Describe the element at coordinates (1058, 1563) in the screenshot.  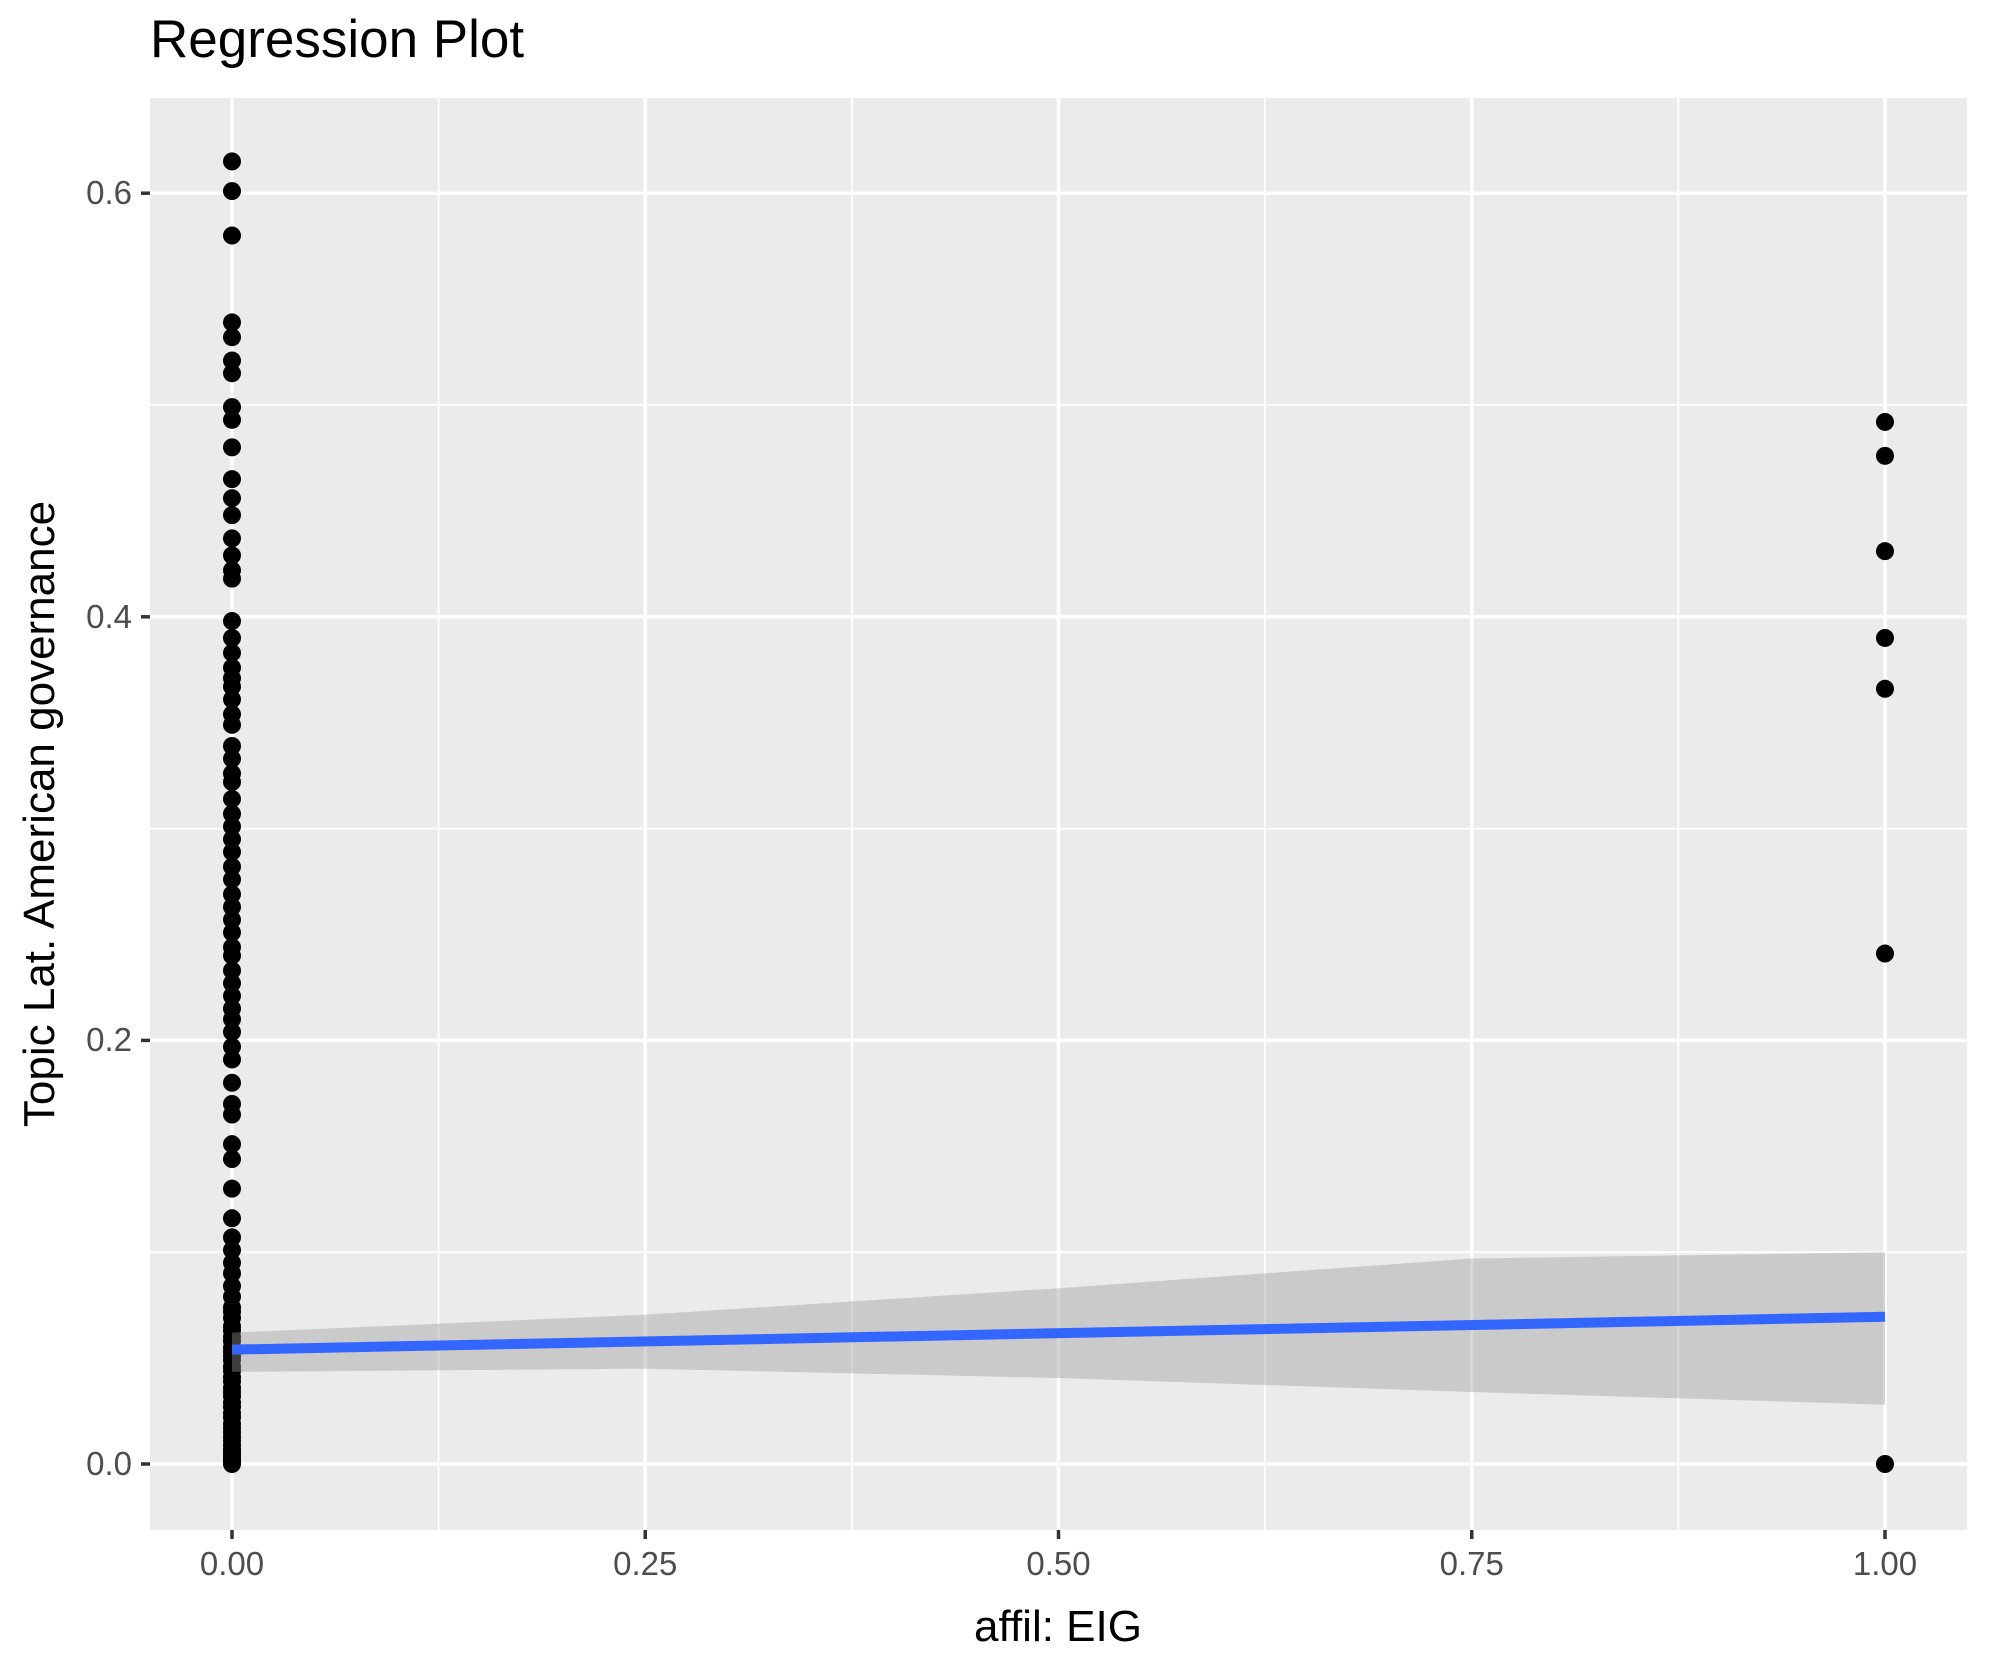
I see `x-tick-label: 0.50` at that location.